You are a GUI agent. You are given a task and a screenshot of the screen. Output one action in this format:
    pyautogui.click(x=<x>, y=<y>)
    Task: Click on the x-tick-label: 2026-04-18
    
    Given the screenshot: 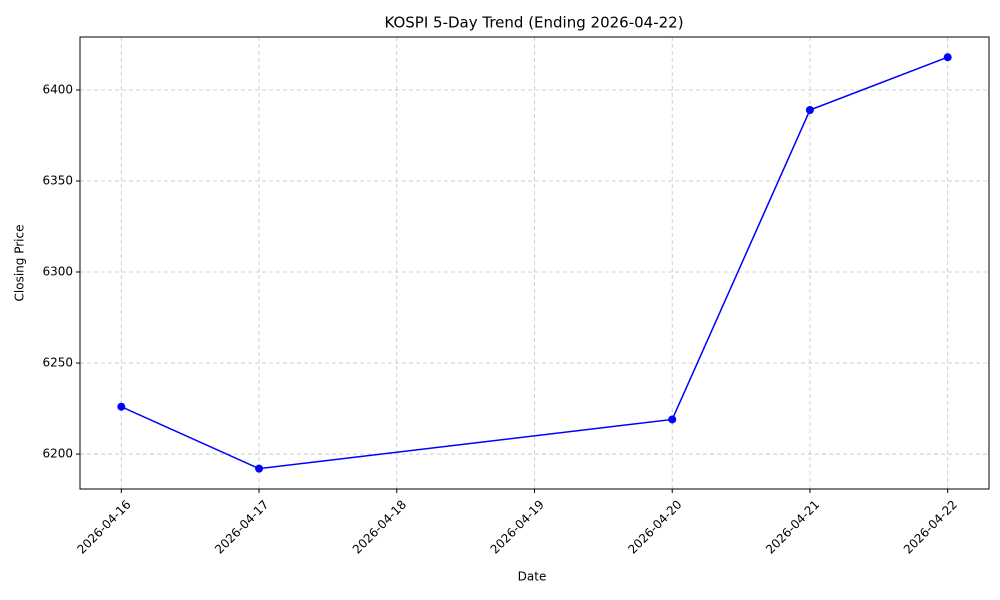 What is the action you would take?
    pyautogui.click(x=379, y=526)
    